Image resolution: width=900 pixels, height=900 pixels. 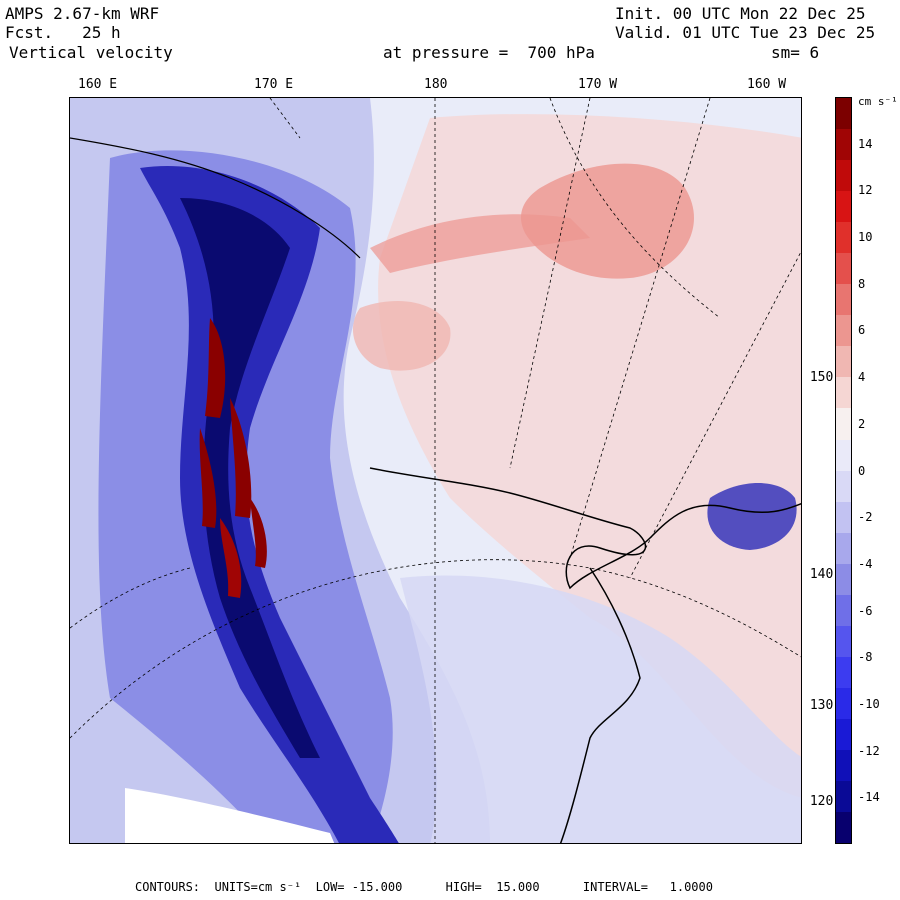 I want to click on ascent-streak-east, so click(x=480, y=243).